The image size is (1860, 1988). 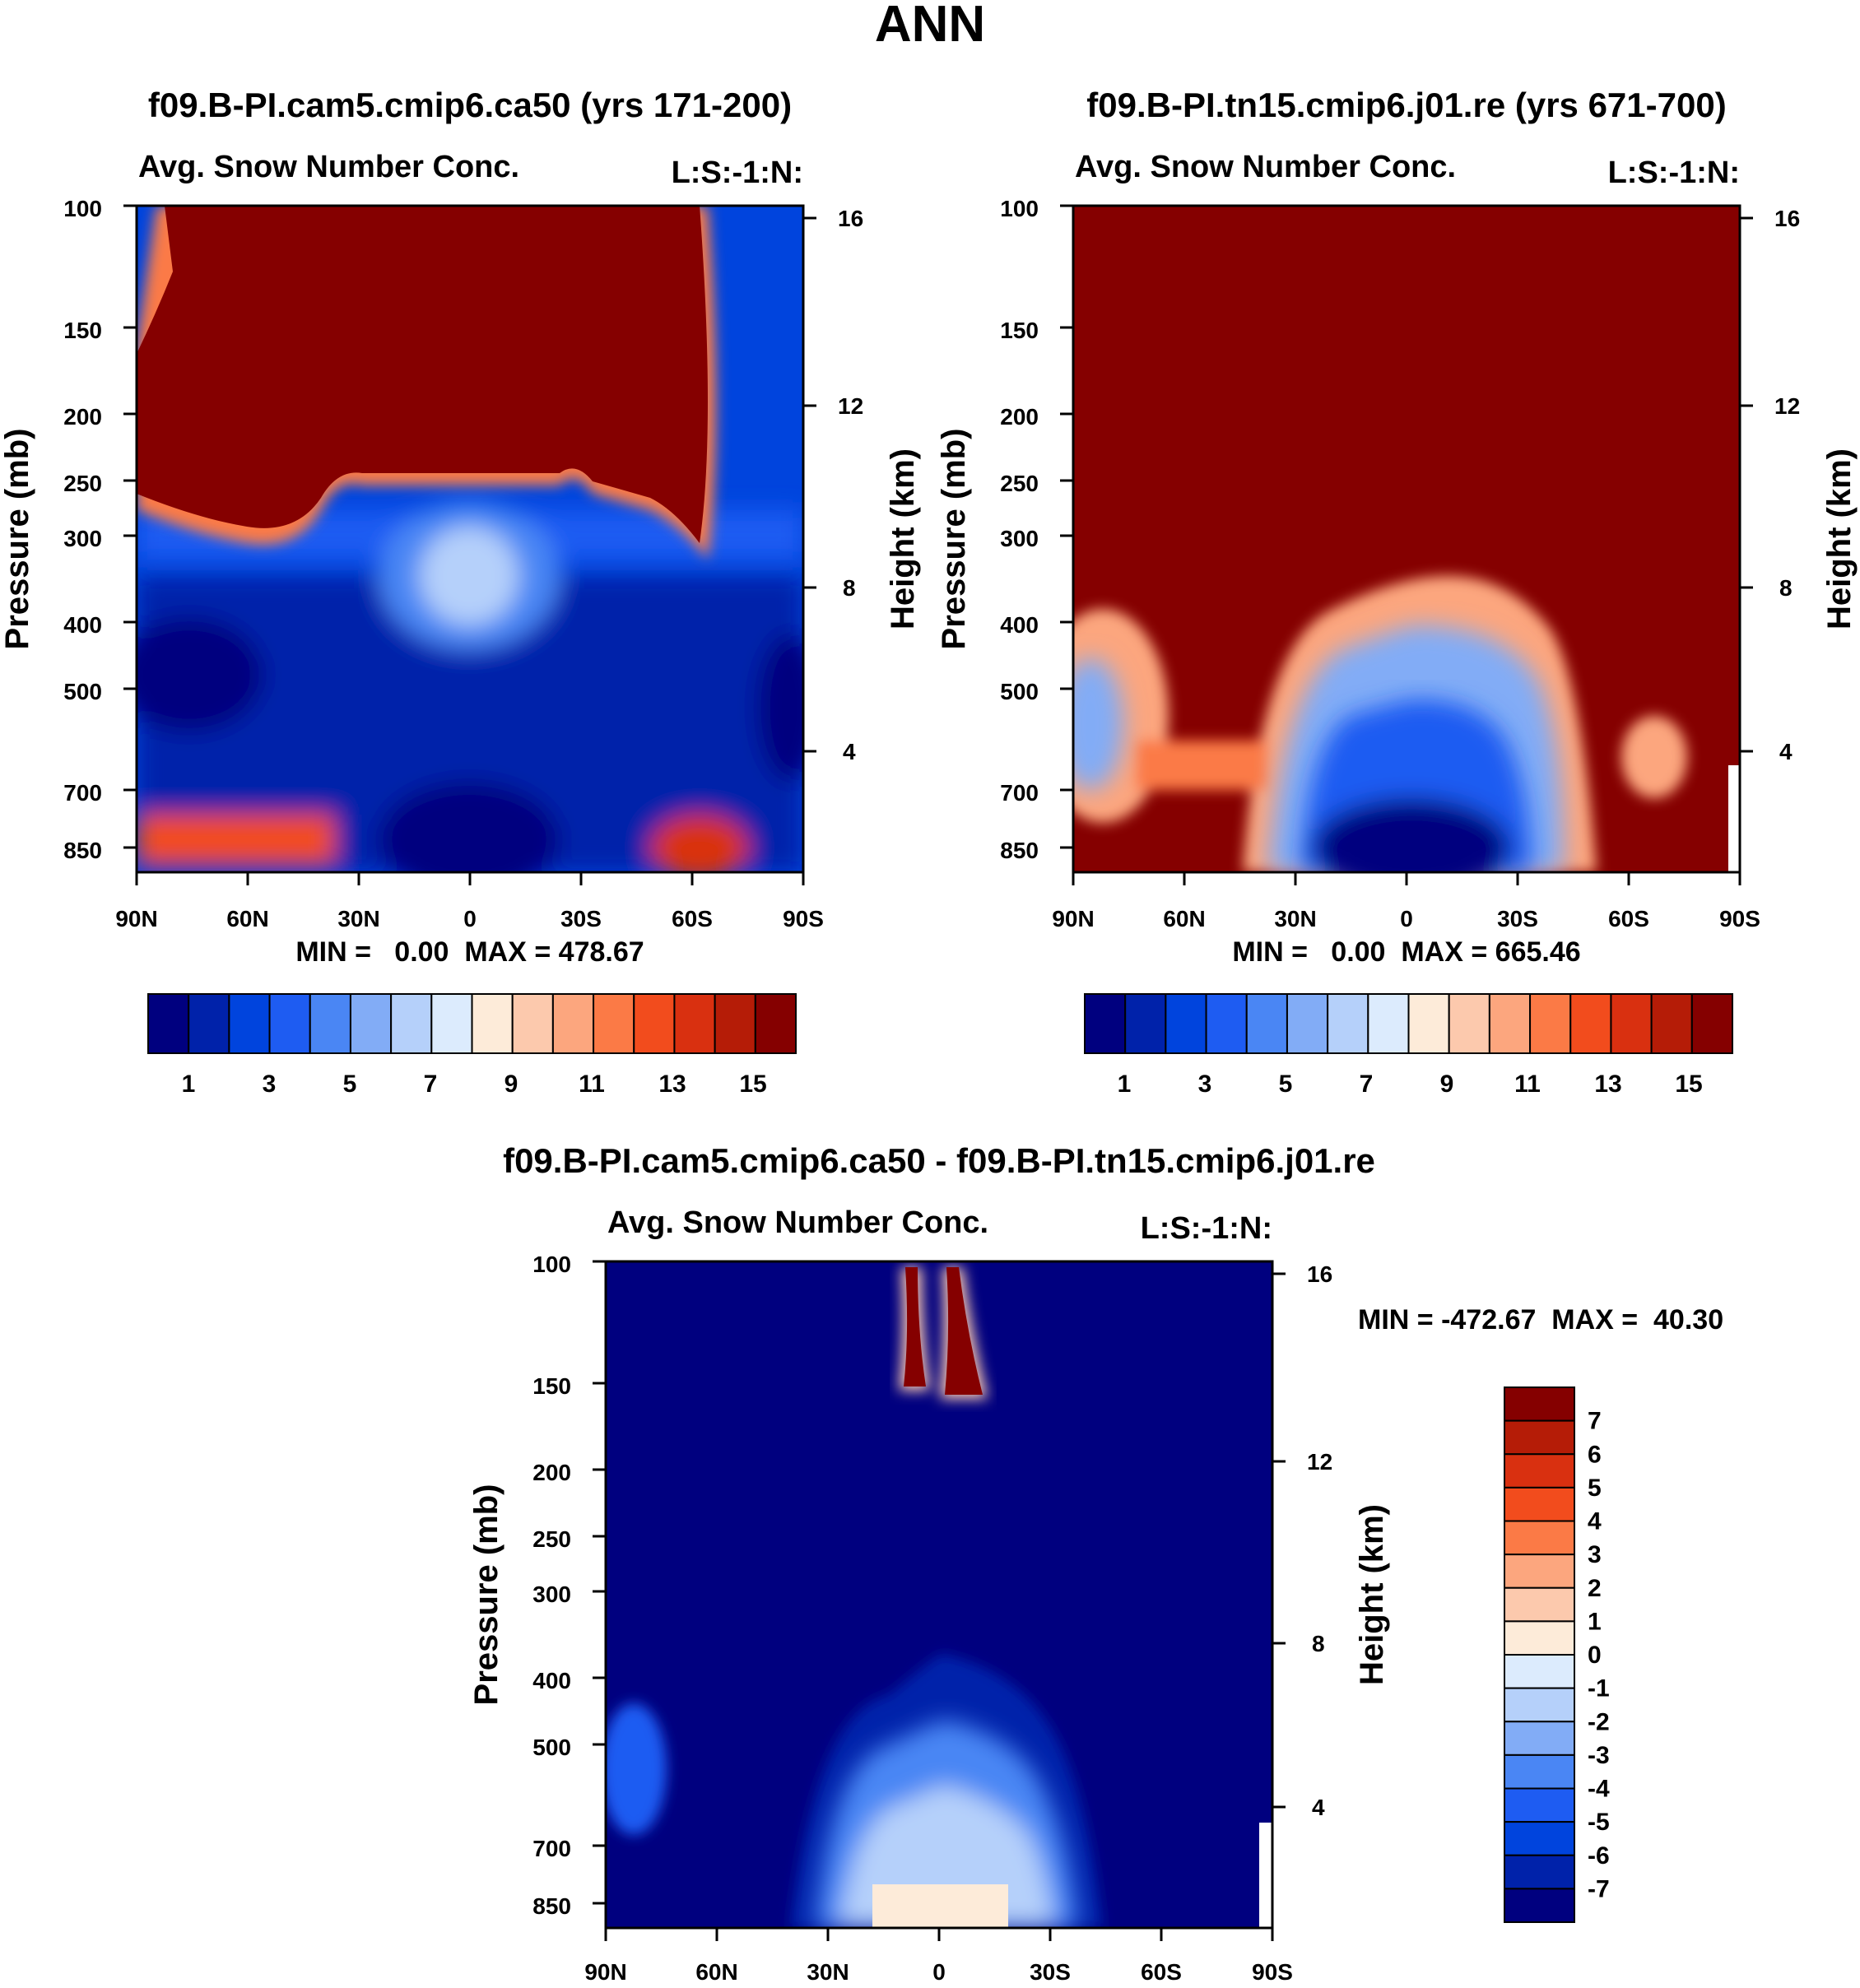 I want to click on panel1-colorbar, so click(x=472, y=1023).